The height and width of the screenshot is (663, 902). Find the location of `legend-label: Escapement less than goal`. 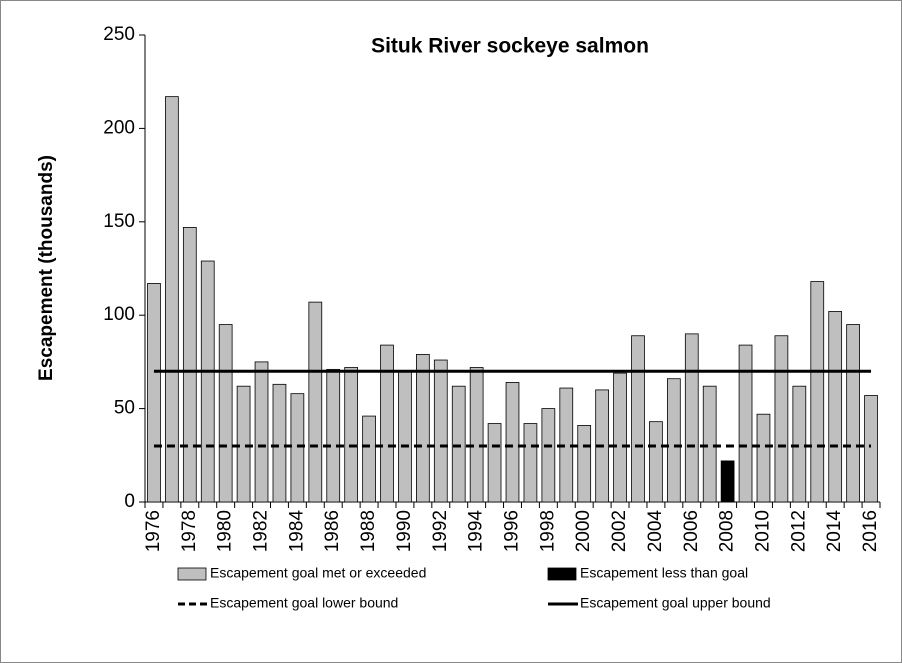

legend-label: Escapement less than goal is located at coordinates (664, 573).